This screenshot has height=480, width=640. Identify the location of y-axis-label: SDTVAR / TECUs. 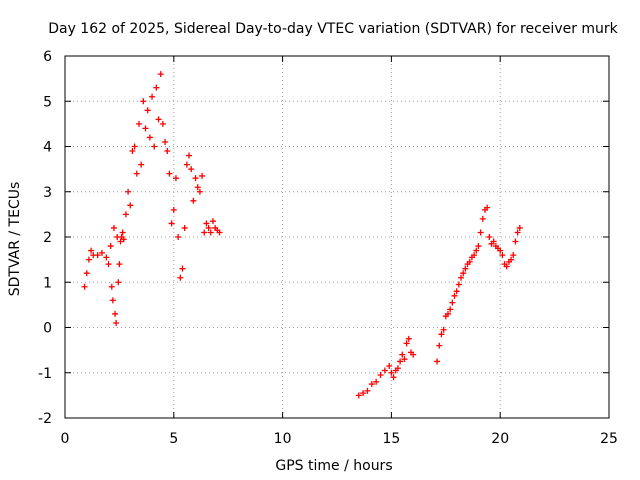
(15, 239).